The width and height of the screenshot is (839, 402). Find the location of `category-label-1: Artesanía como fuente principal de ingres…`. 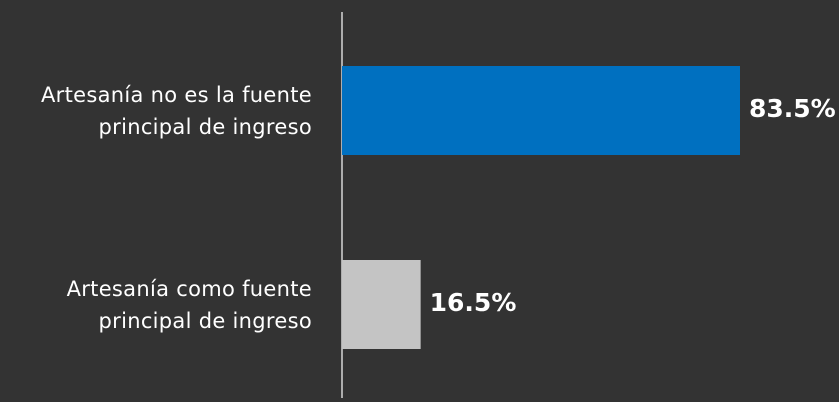

category-label-1: Artesanía como fuente principal de ingres… is located at coordinates (189, 305).